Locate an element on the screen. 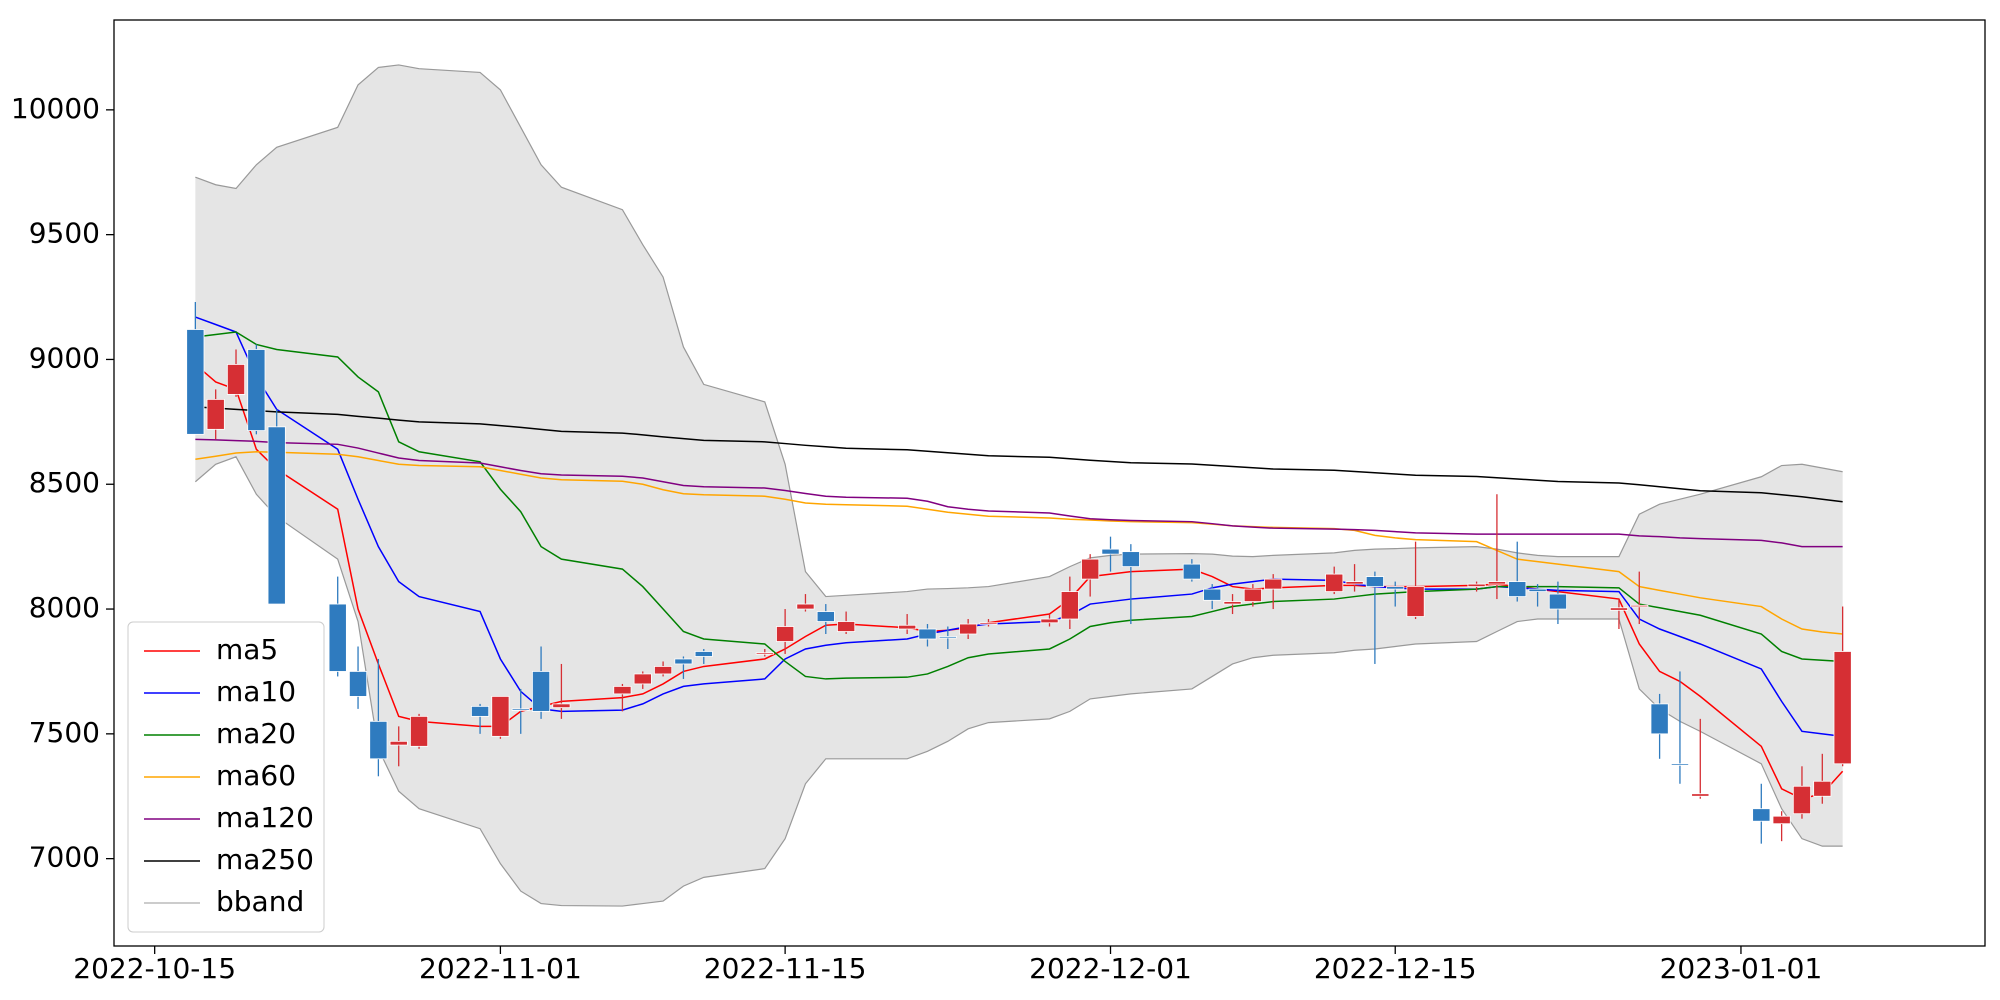  legend-label: ma10 is located at coordinates (256, 691).